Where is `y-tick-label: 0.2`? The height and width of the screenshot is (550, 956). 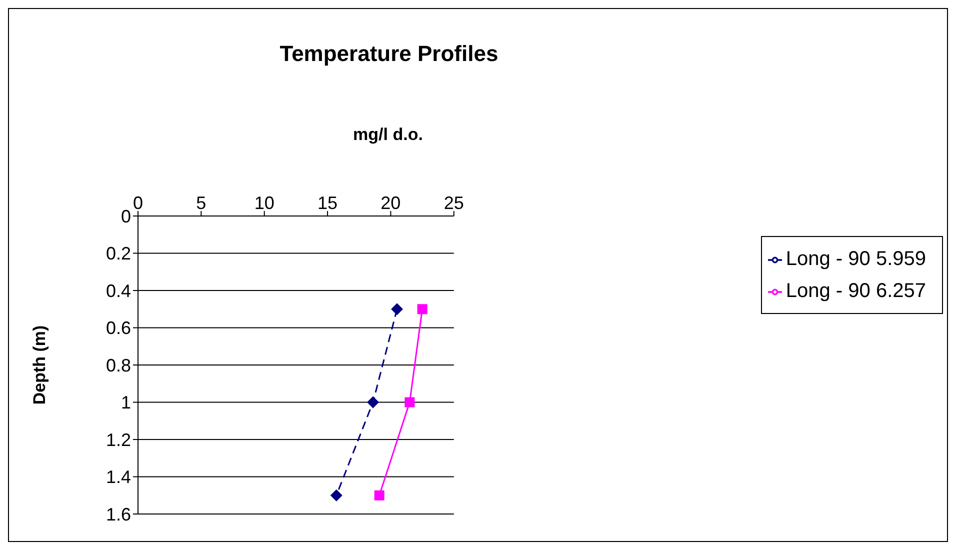 y-tick-label: 0.2 is located at coordinates (118, 254).